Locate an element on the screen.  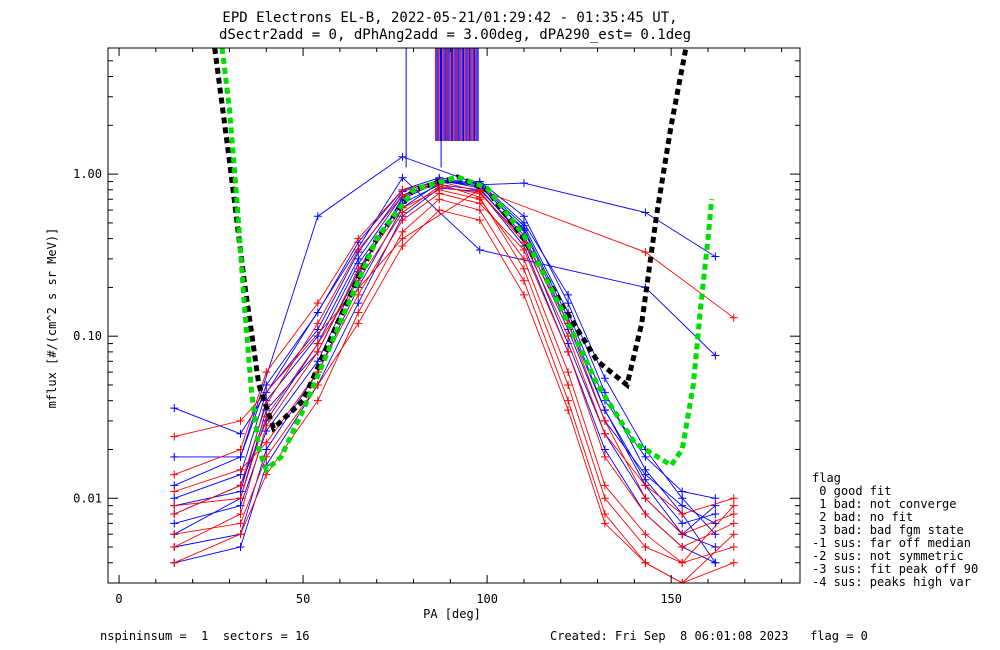
legend-title: flag is located at coordinates (826, 478).